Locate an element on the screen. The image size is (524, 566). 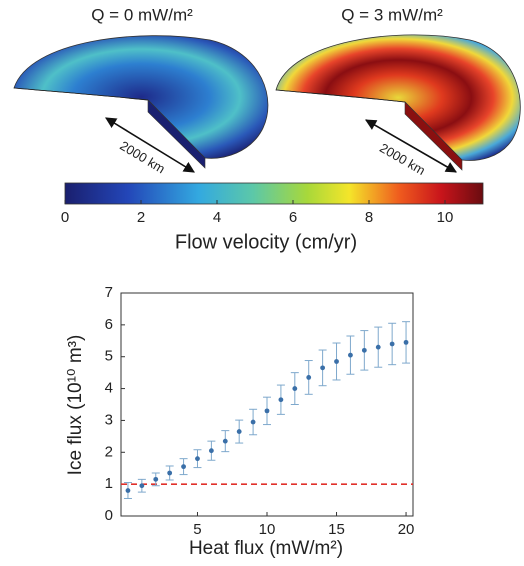
y-axis-label: Ice flux (10¹⁰ m³) is located at coordinates (75, 405).